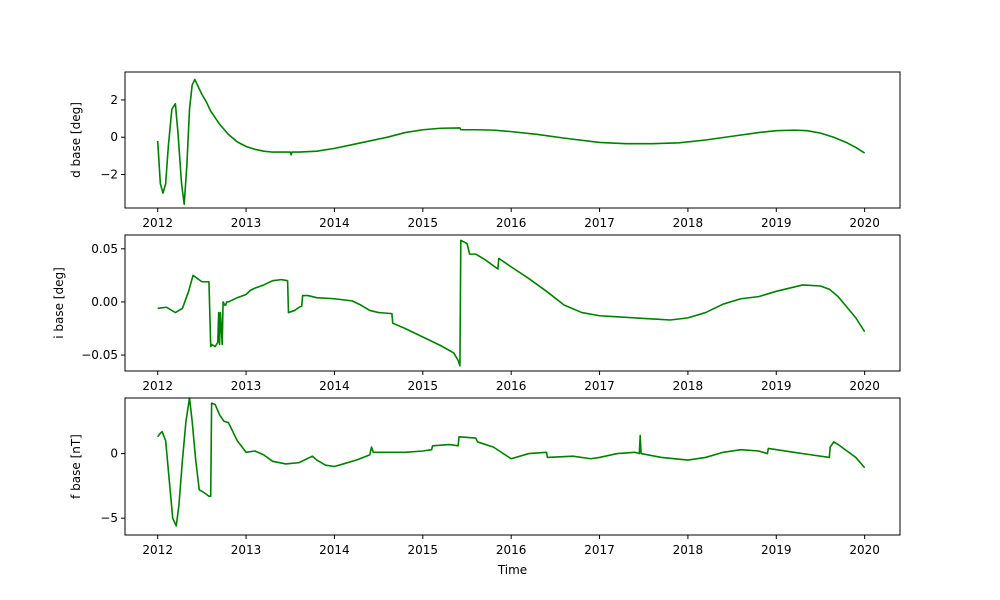 This screenshot has width=1000, height=600. What do you see at coordinates (109, 518) in the screenshot?
I see `y-tick-label: −5` at bounding box center [109, 518].